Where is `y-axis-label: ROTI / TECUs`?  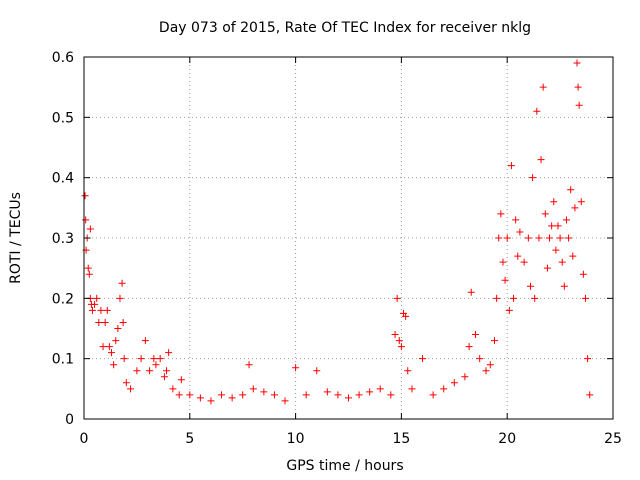 y-axis-label: ROTI / TECUs is located at coordinates (16, 238).